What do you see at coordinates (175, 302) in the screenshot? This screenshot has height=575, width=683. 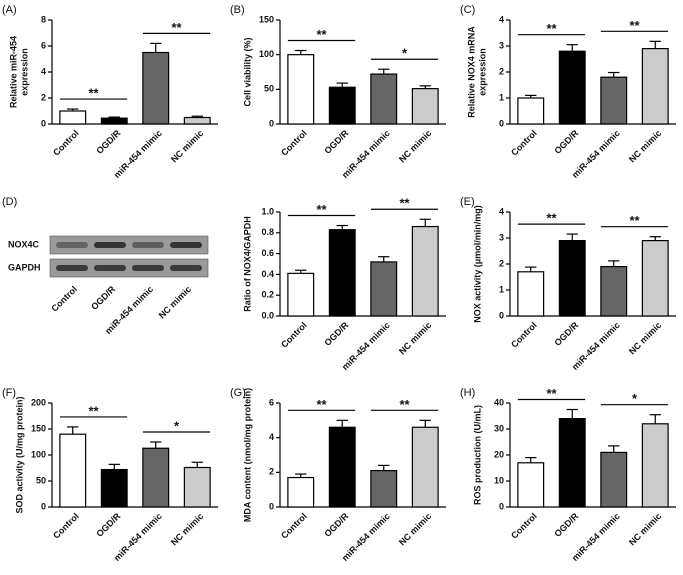 I see `blot-lane-label: NC mimic` at bounding box center [175, 302].